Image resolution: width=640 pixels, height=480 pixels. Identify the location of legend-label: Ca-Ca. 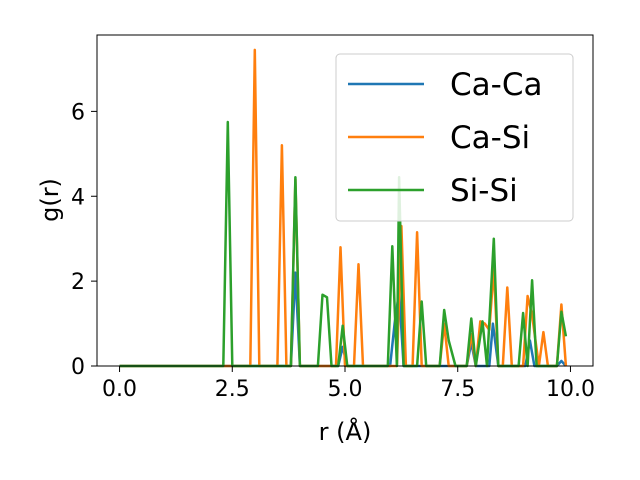
(496, 85).